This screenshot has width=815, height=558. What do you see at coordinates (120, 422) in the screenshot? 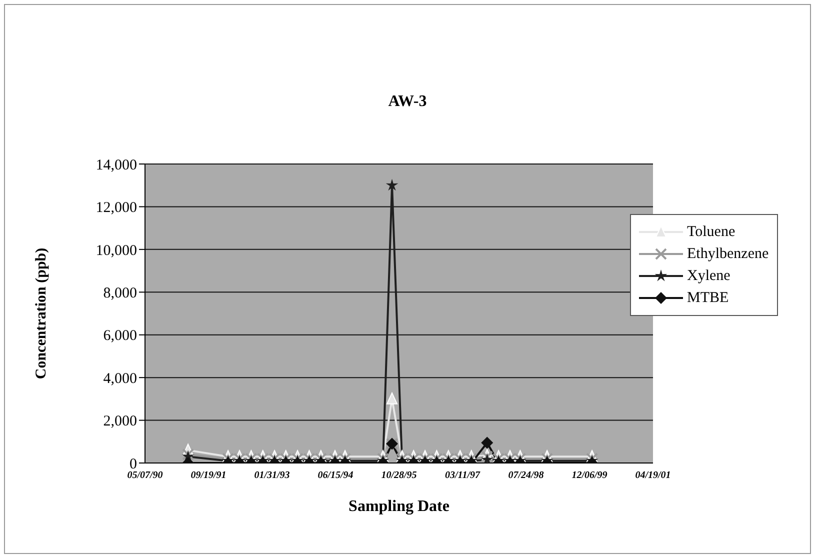
I see `y-tick-label: 2,000` at bounding box center [120, 422].